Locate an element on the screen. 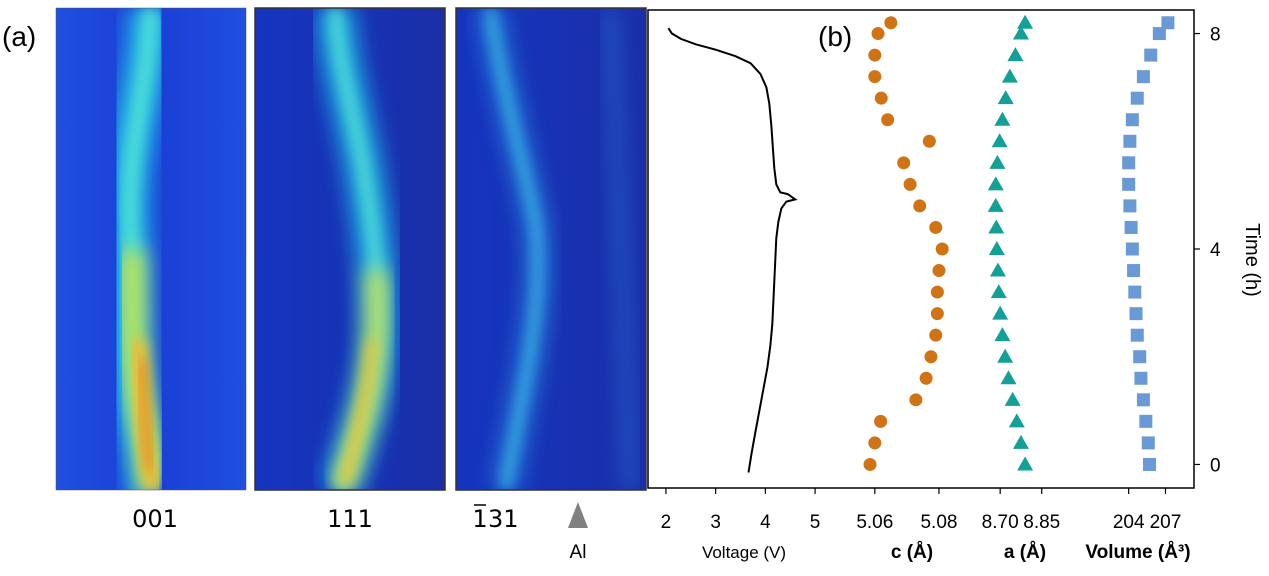 This screenshot has height=576, width=1269. voltage-series is located at coordinates (732, 250).